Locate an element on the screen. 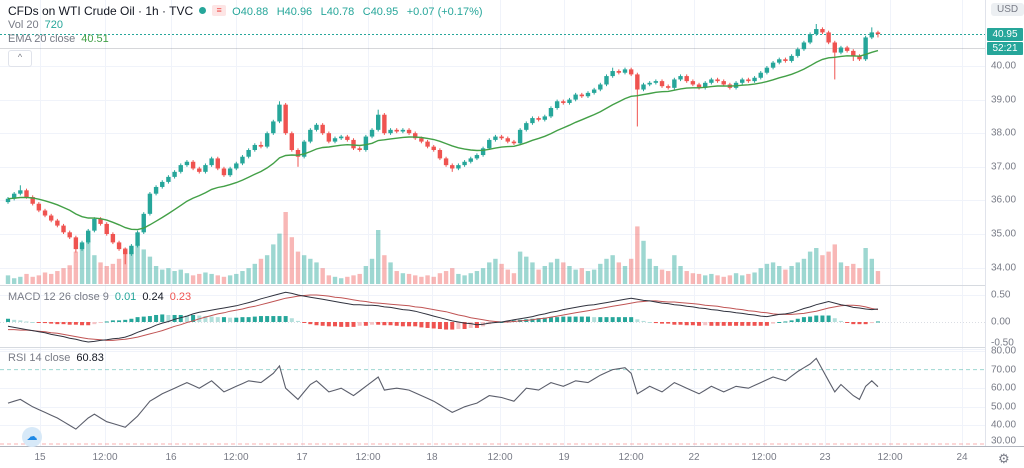 This screenshot has width=1024, height=468. series-dot-icon is located at coordinates (203, 10).